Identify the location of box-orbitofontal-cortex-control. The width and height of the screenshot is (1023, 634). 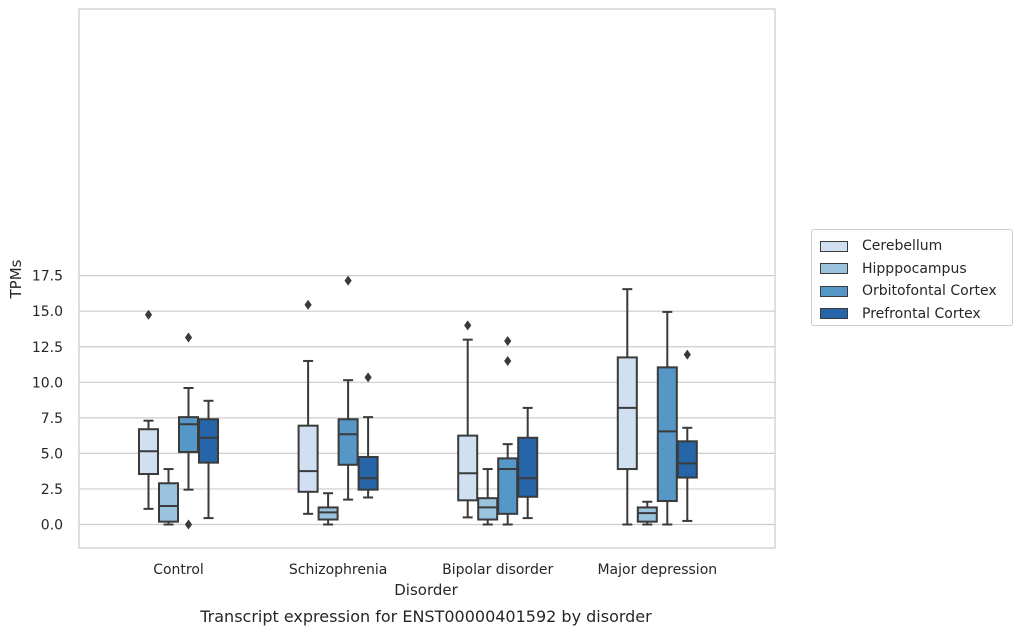
(188, 431).